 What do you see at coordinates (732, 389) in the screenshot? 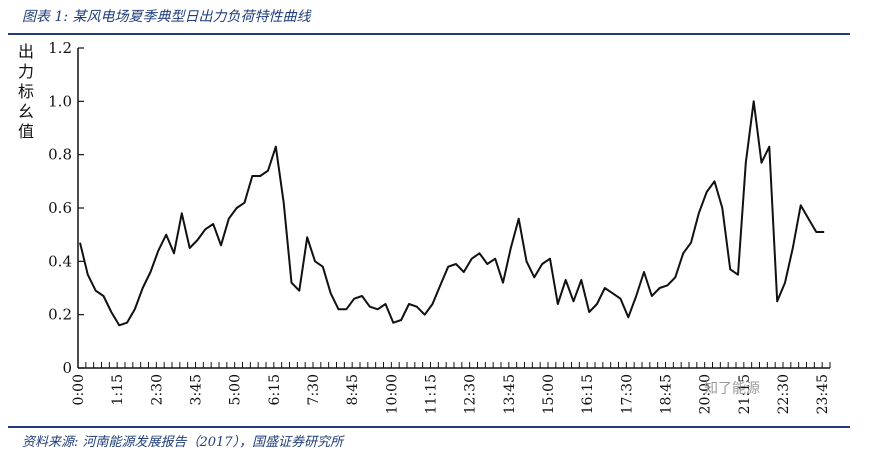
I see `watermark: 知了能源` at bounding box center [732, 389].